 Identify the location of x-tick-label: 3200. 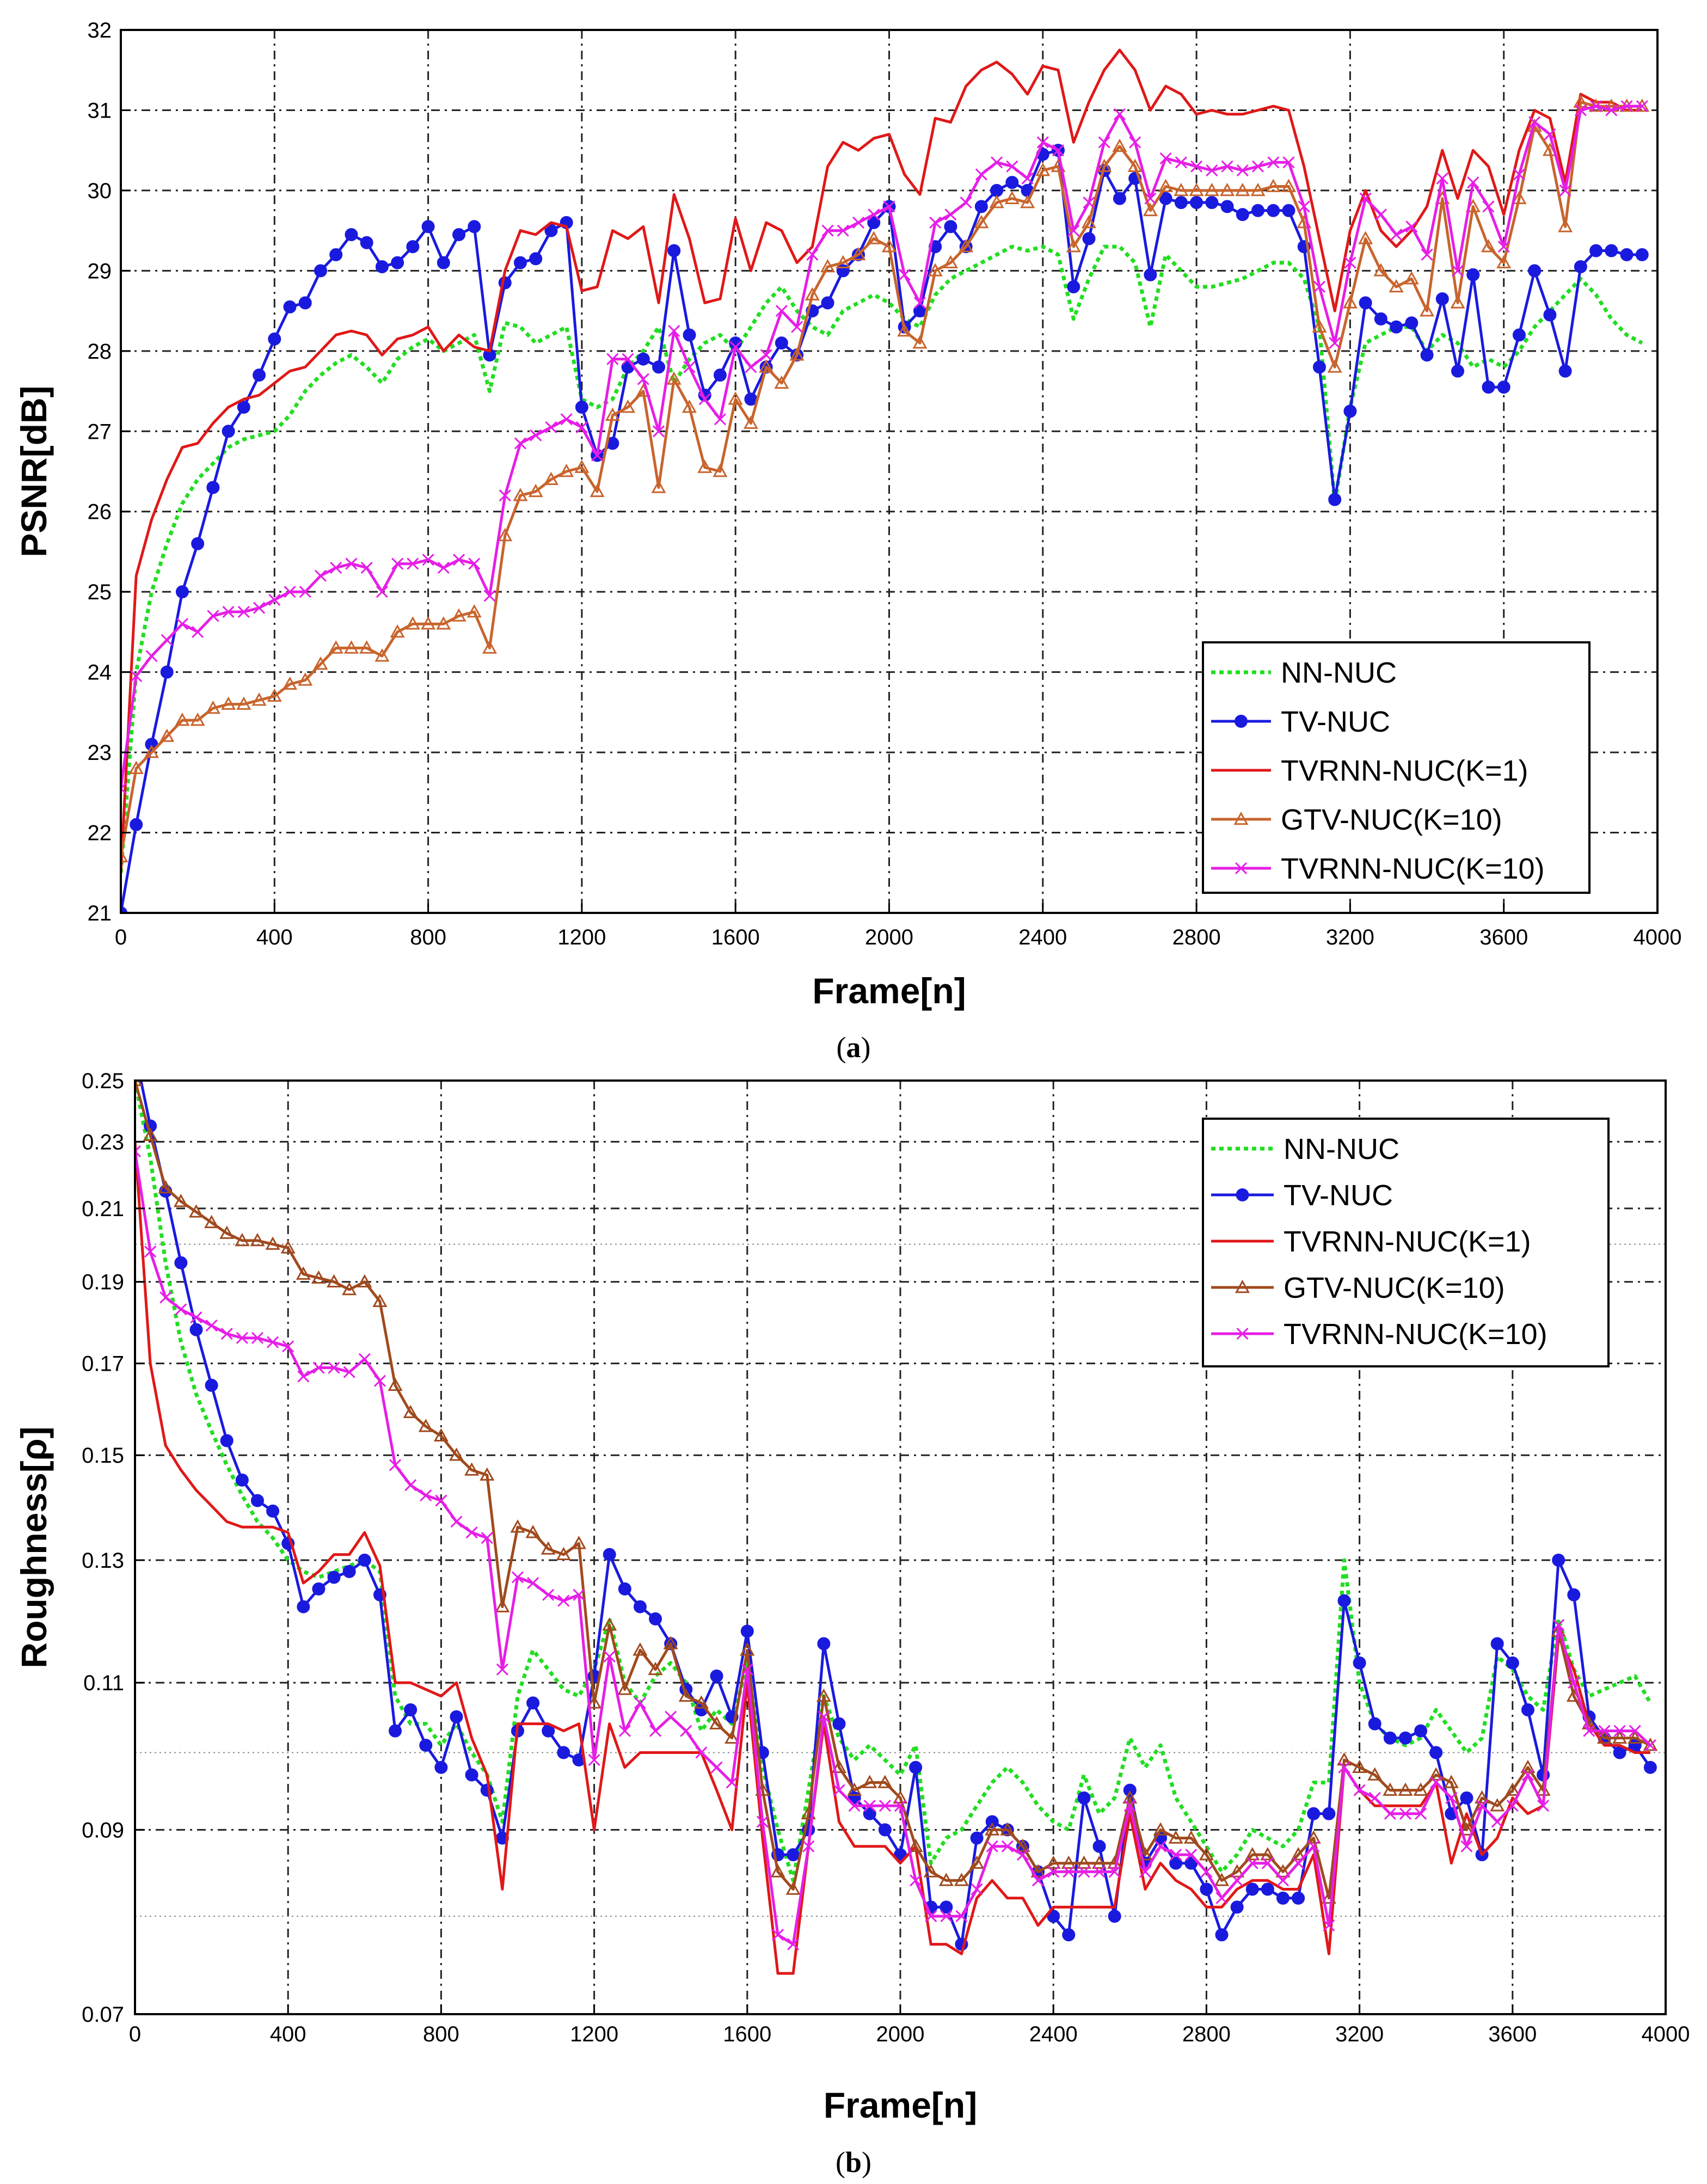
(1350, 937).